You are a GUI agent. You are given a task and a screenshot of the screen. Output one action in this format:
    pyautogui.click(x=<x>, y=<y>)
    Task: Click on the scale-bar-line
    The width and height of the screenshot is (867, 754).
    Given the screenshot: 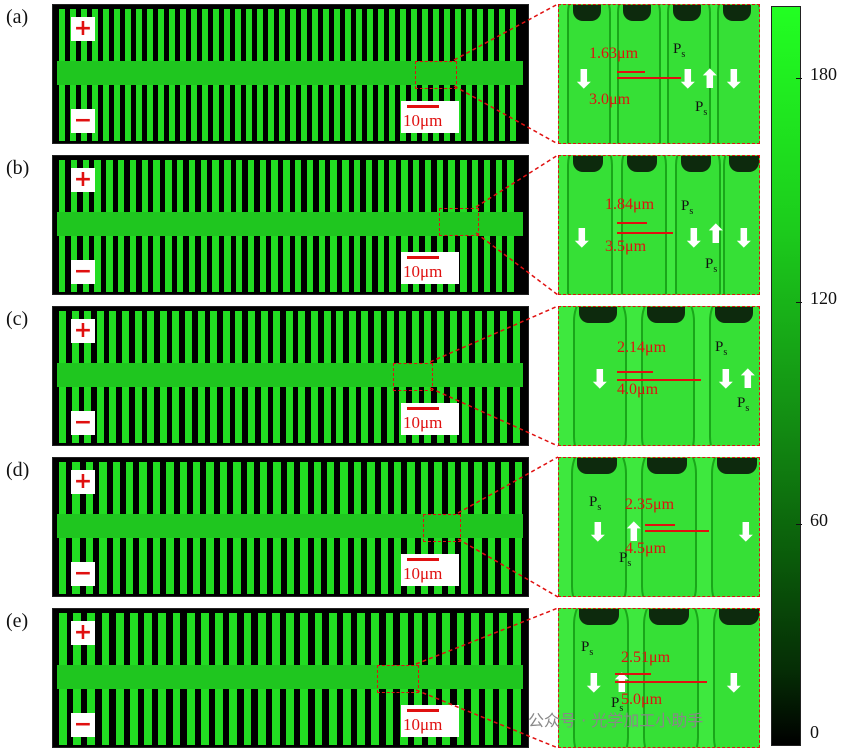 What is the action you would take?
    pyautogui.click(x=423, y=408)
    